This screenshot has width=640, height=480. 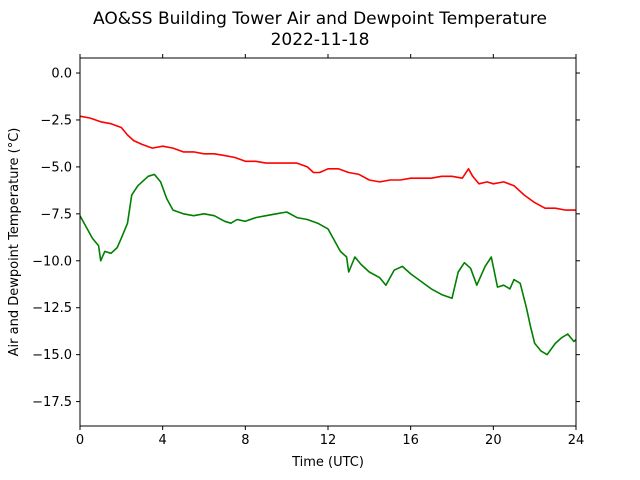 I want to click on x-tick-label: 8, so click(x=245, y=440).